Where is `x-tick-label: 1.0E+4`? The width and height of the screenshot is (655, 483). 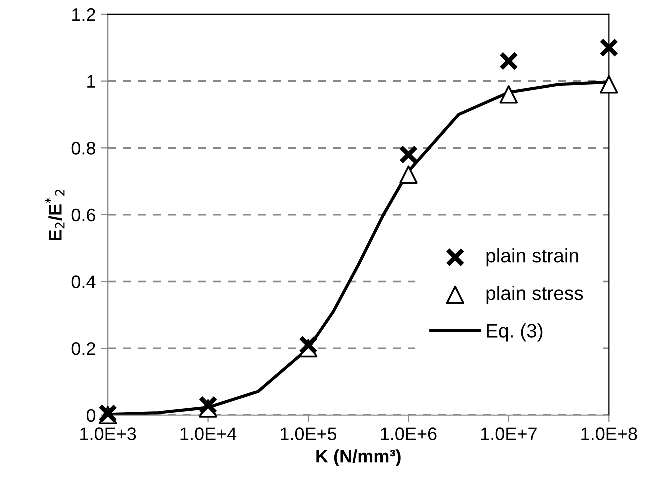
x-tick-label: 1.0E+4 is located at coordinates (208, 434).